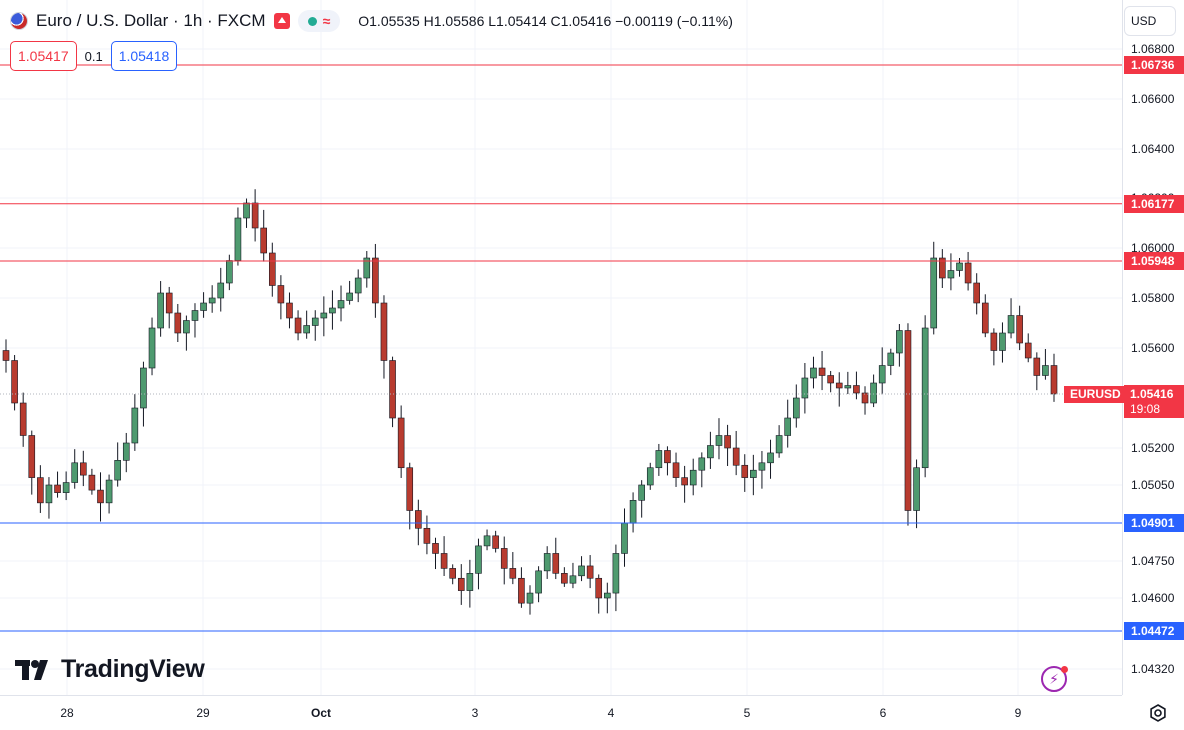 This screenshot has width=1184, height=730. I want to click on resistance-level-tag: 1.06736, so click(1154, 65).